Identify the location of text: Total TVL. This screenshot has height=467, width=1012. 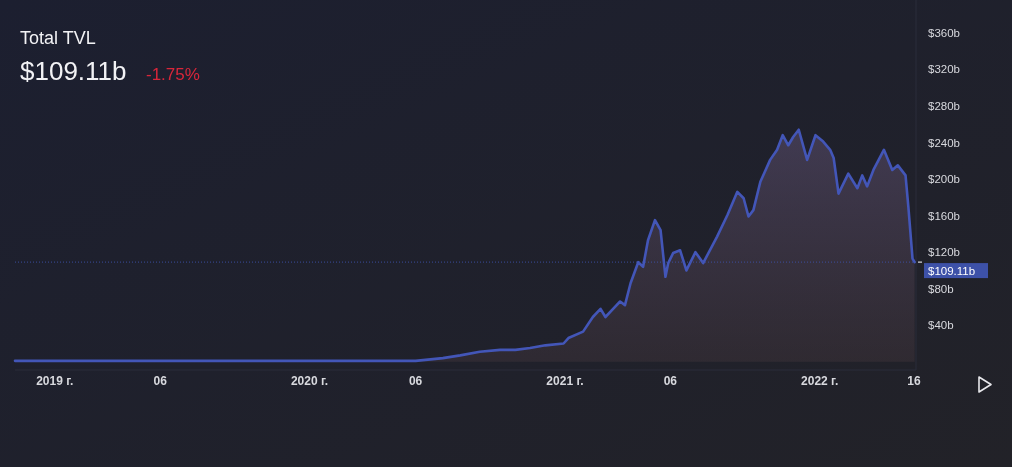
(58, 38).